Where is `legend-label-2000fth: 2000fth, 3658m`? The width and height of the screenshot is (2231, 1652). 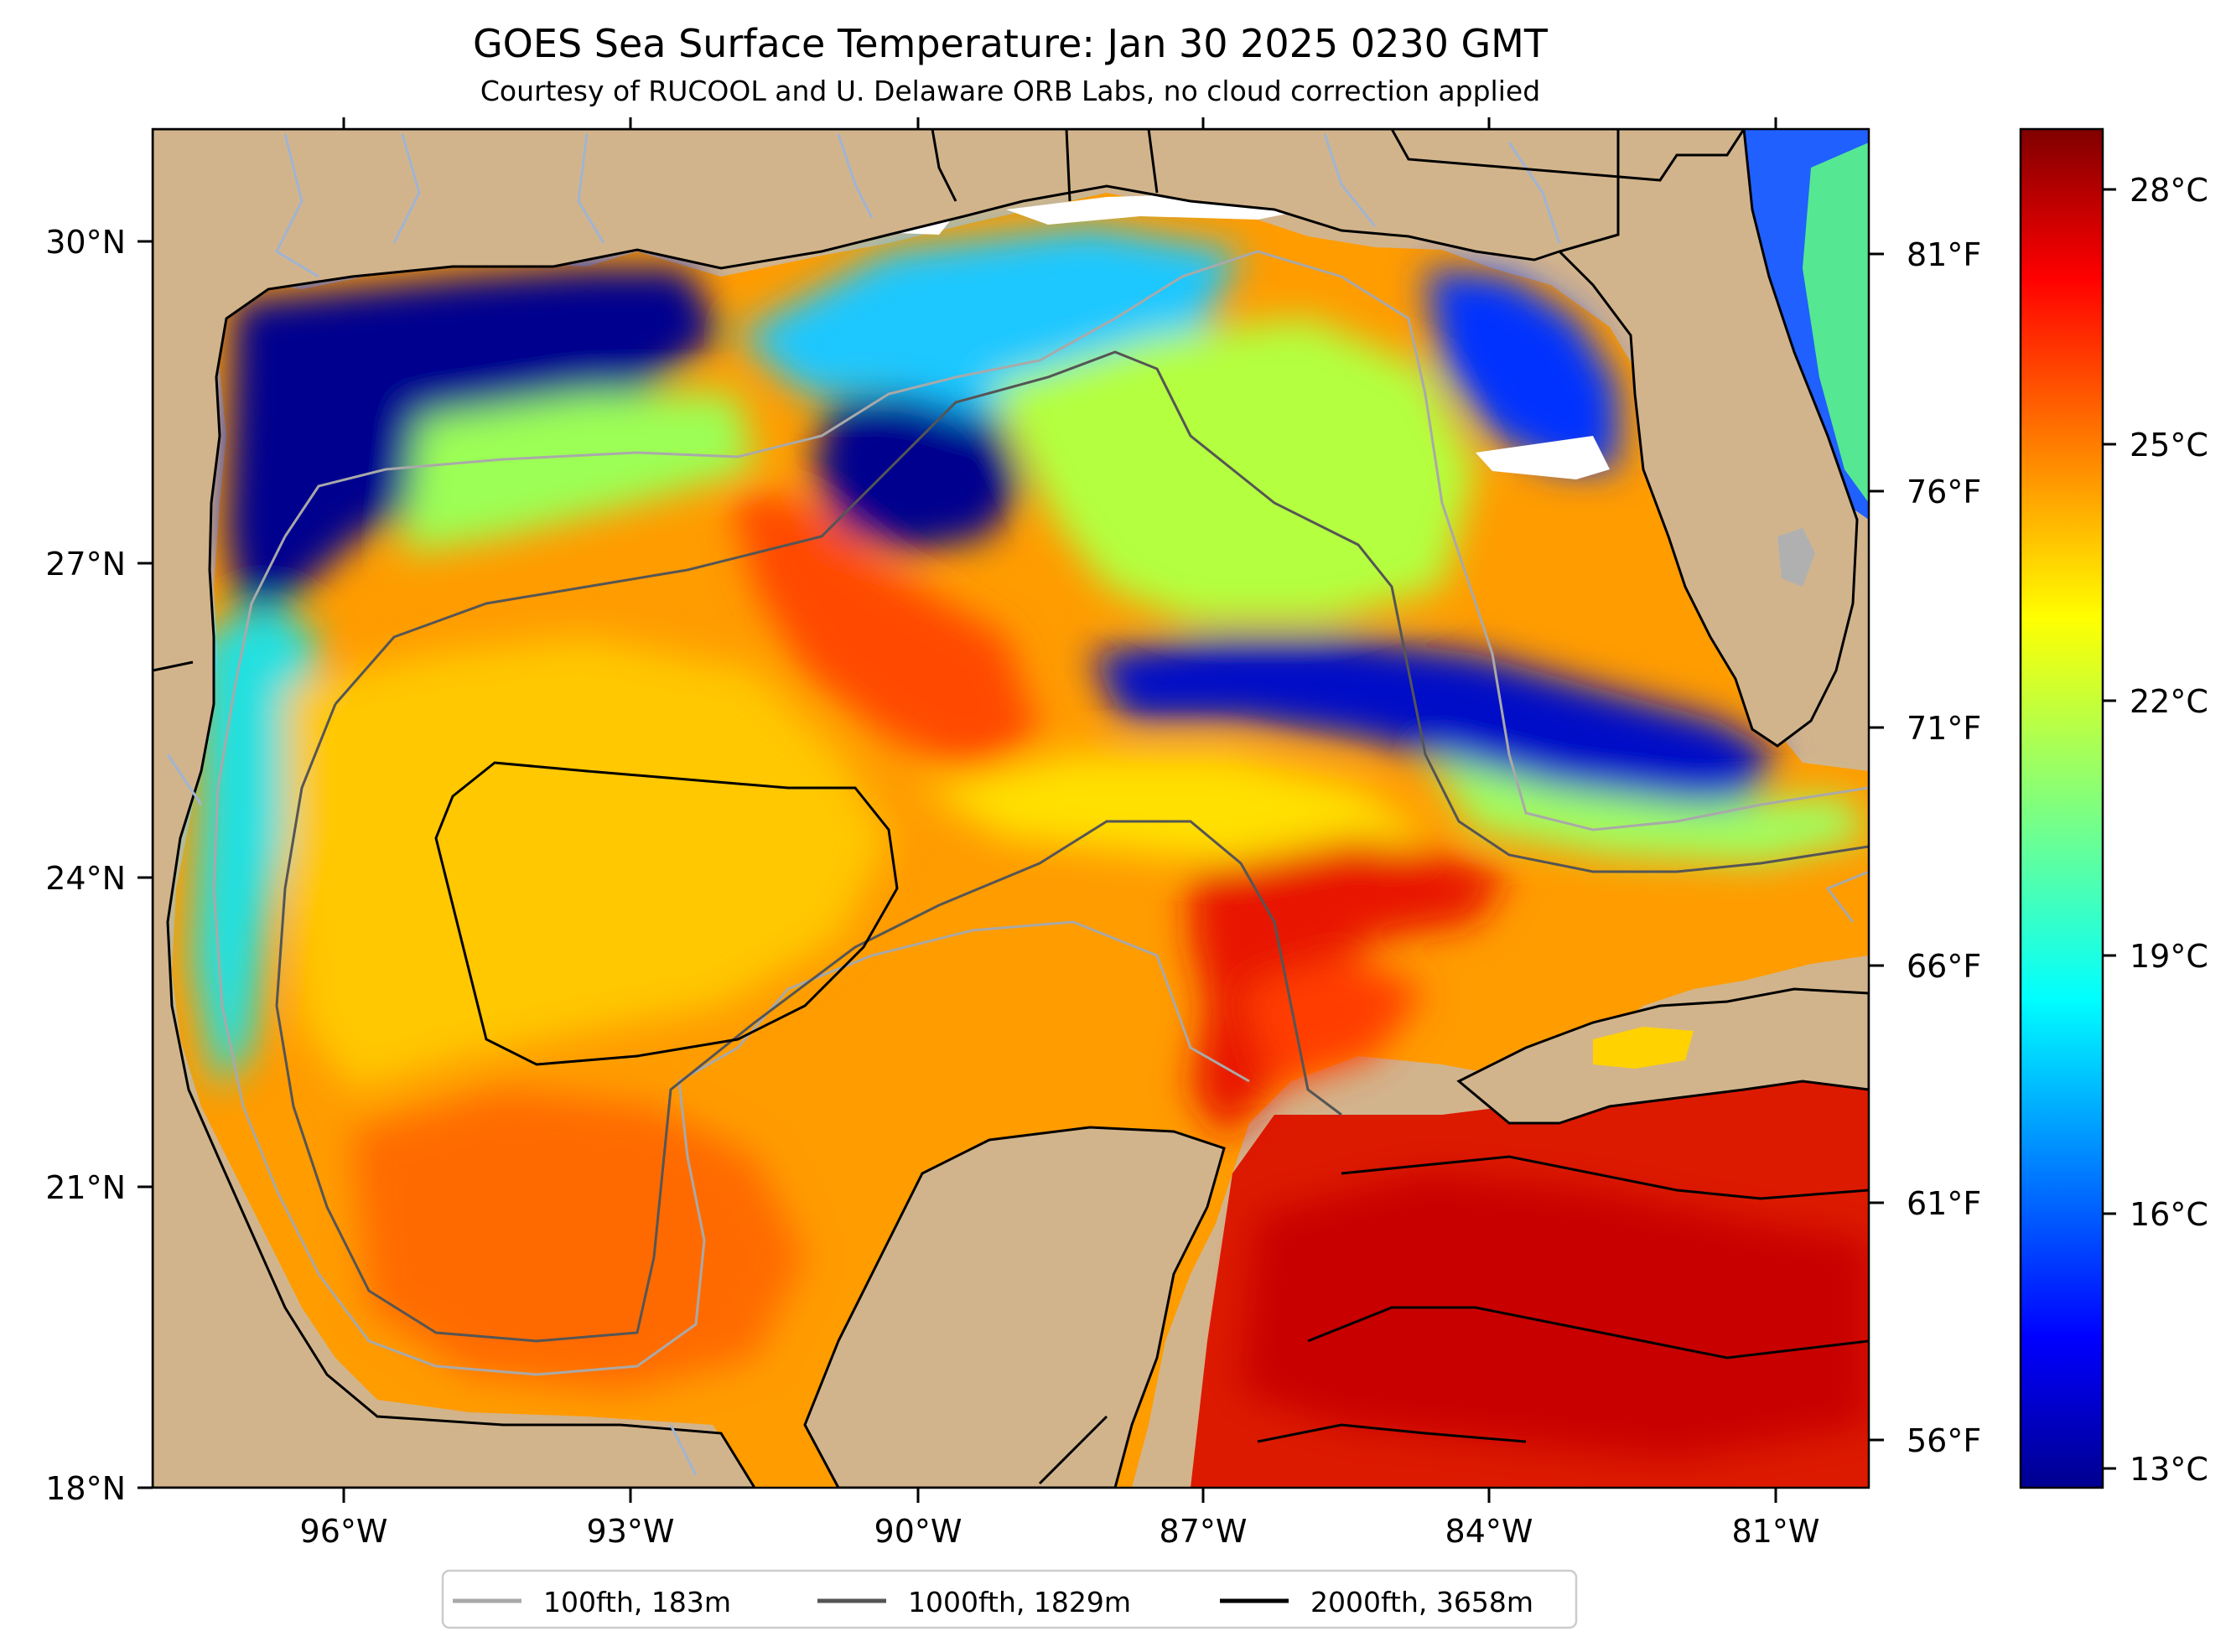 legend-label-2000fth: 2000fth, 3658m is located at coordinates (1421, 1602).